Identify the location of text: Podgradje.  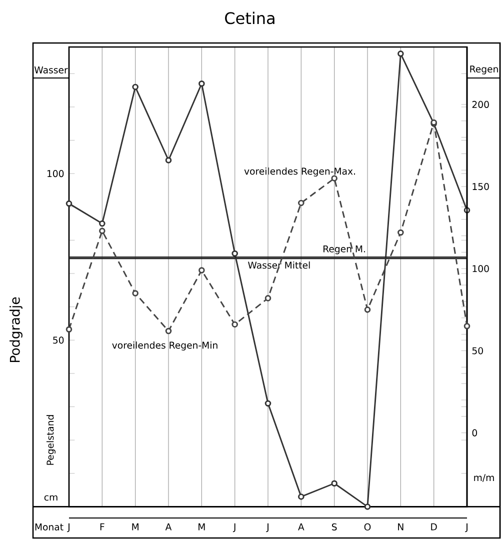
(16, 329).